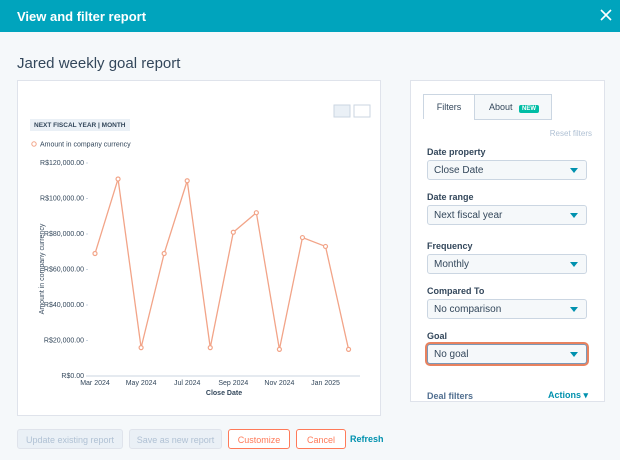 This screenshot has width=620, height=460. I want to click on x-tick-label: Jan 2025, so click(325, 383).